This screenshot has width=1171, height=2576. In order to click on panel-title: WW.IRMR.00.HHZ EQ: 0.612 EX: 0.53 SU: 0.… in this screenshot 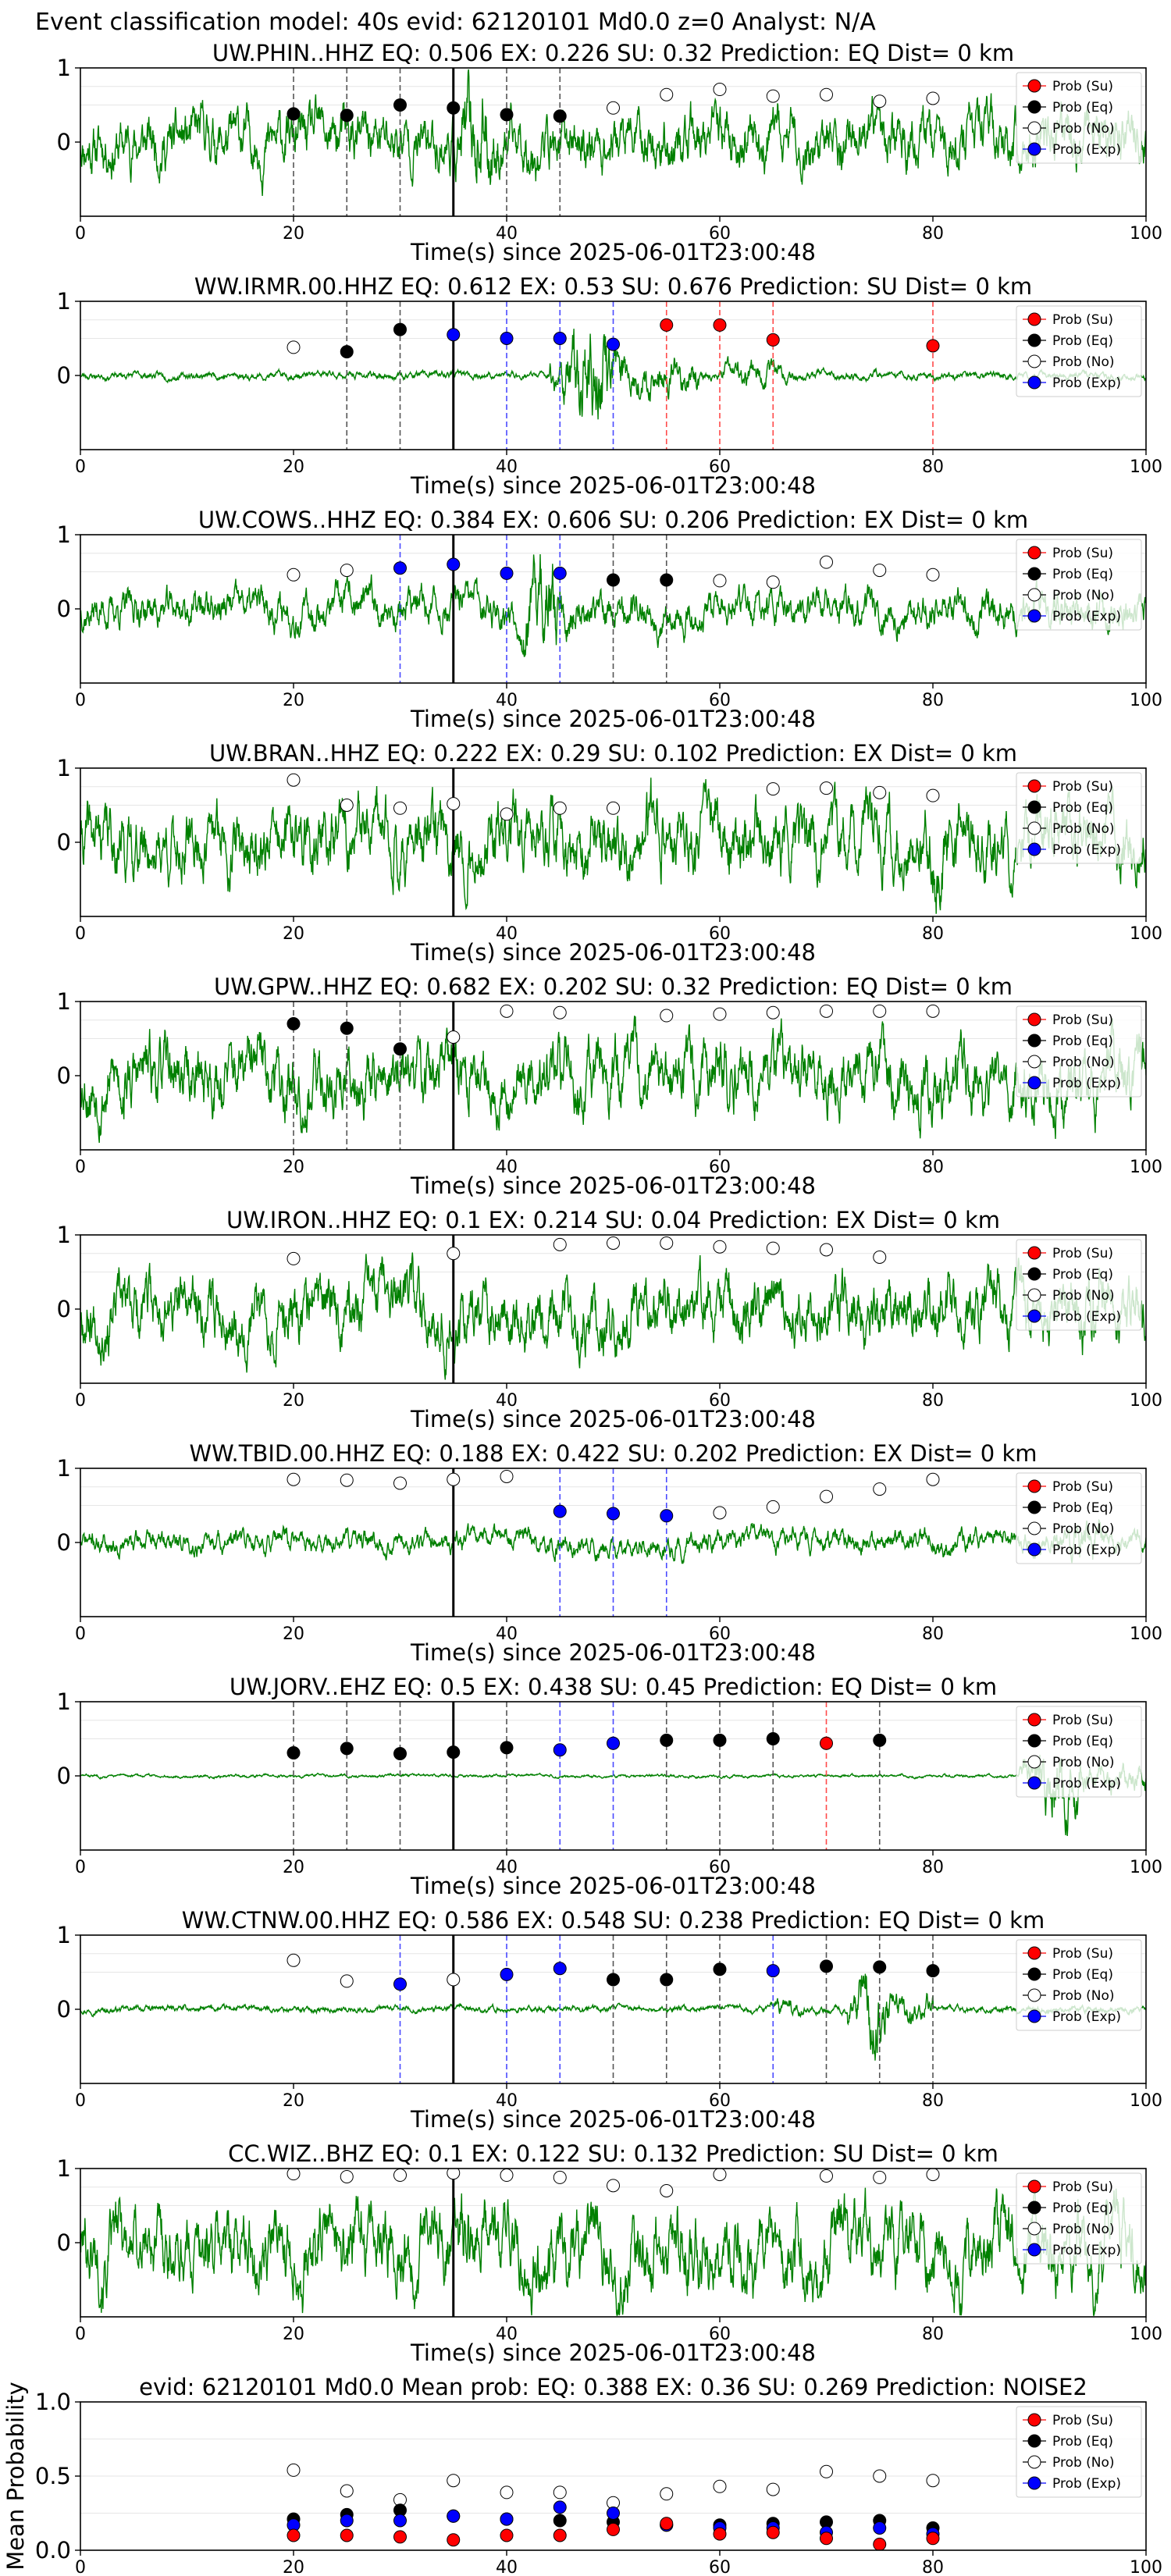, I will do `click(613, 286)`.